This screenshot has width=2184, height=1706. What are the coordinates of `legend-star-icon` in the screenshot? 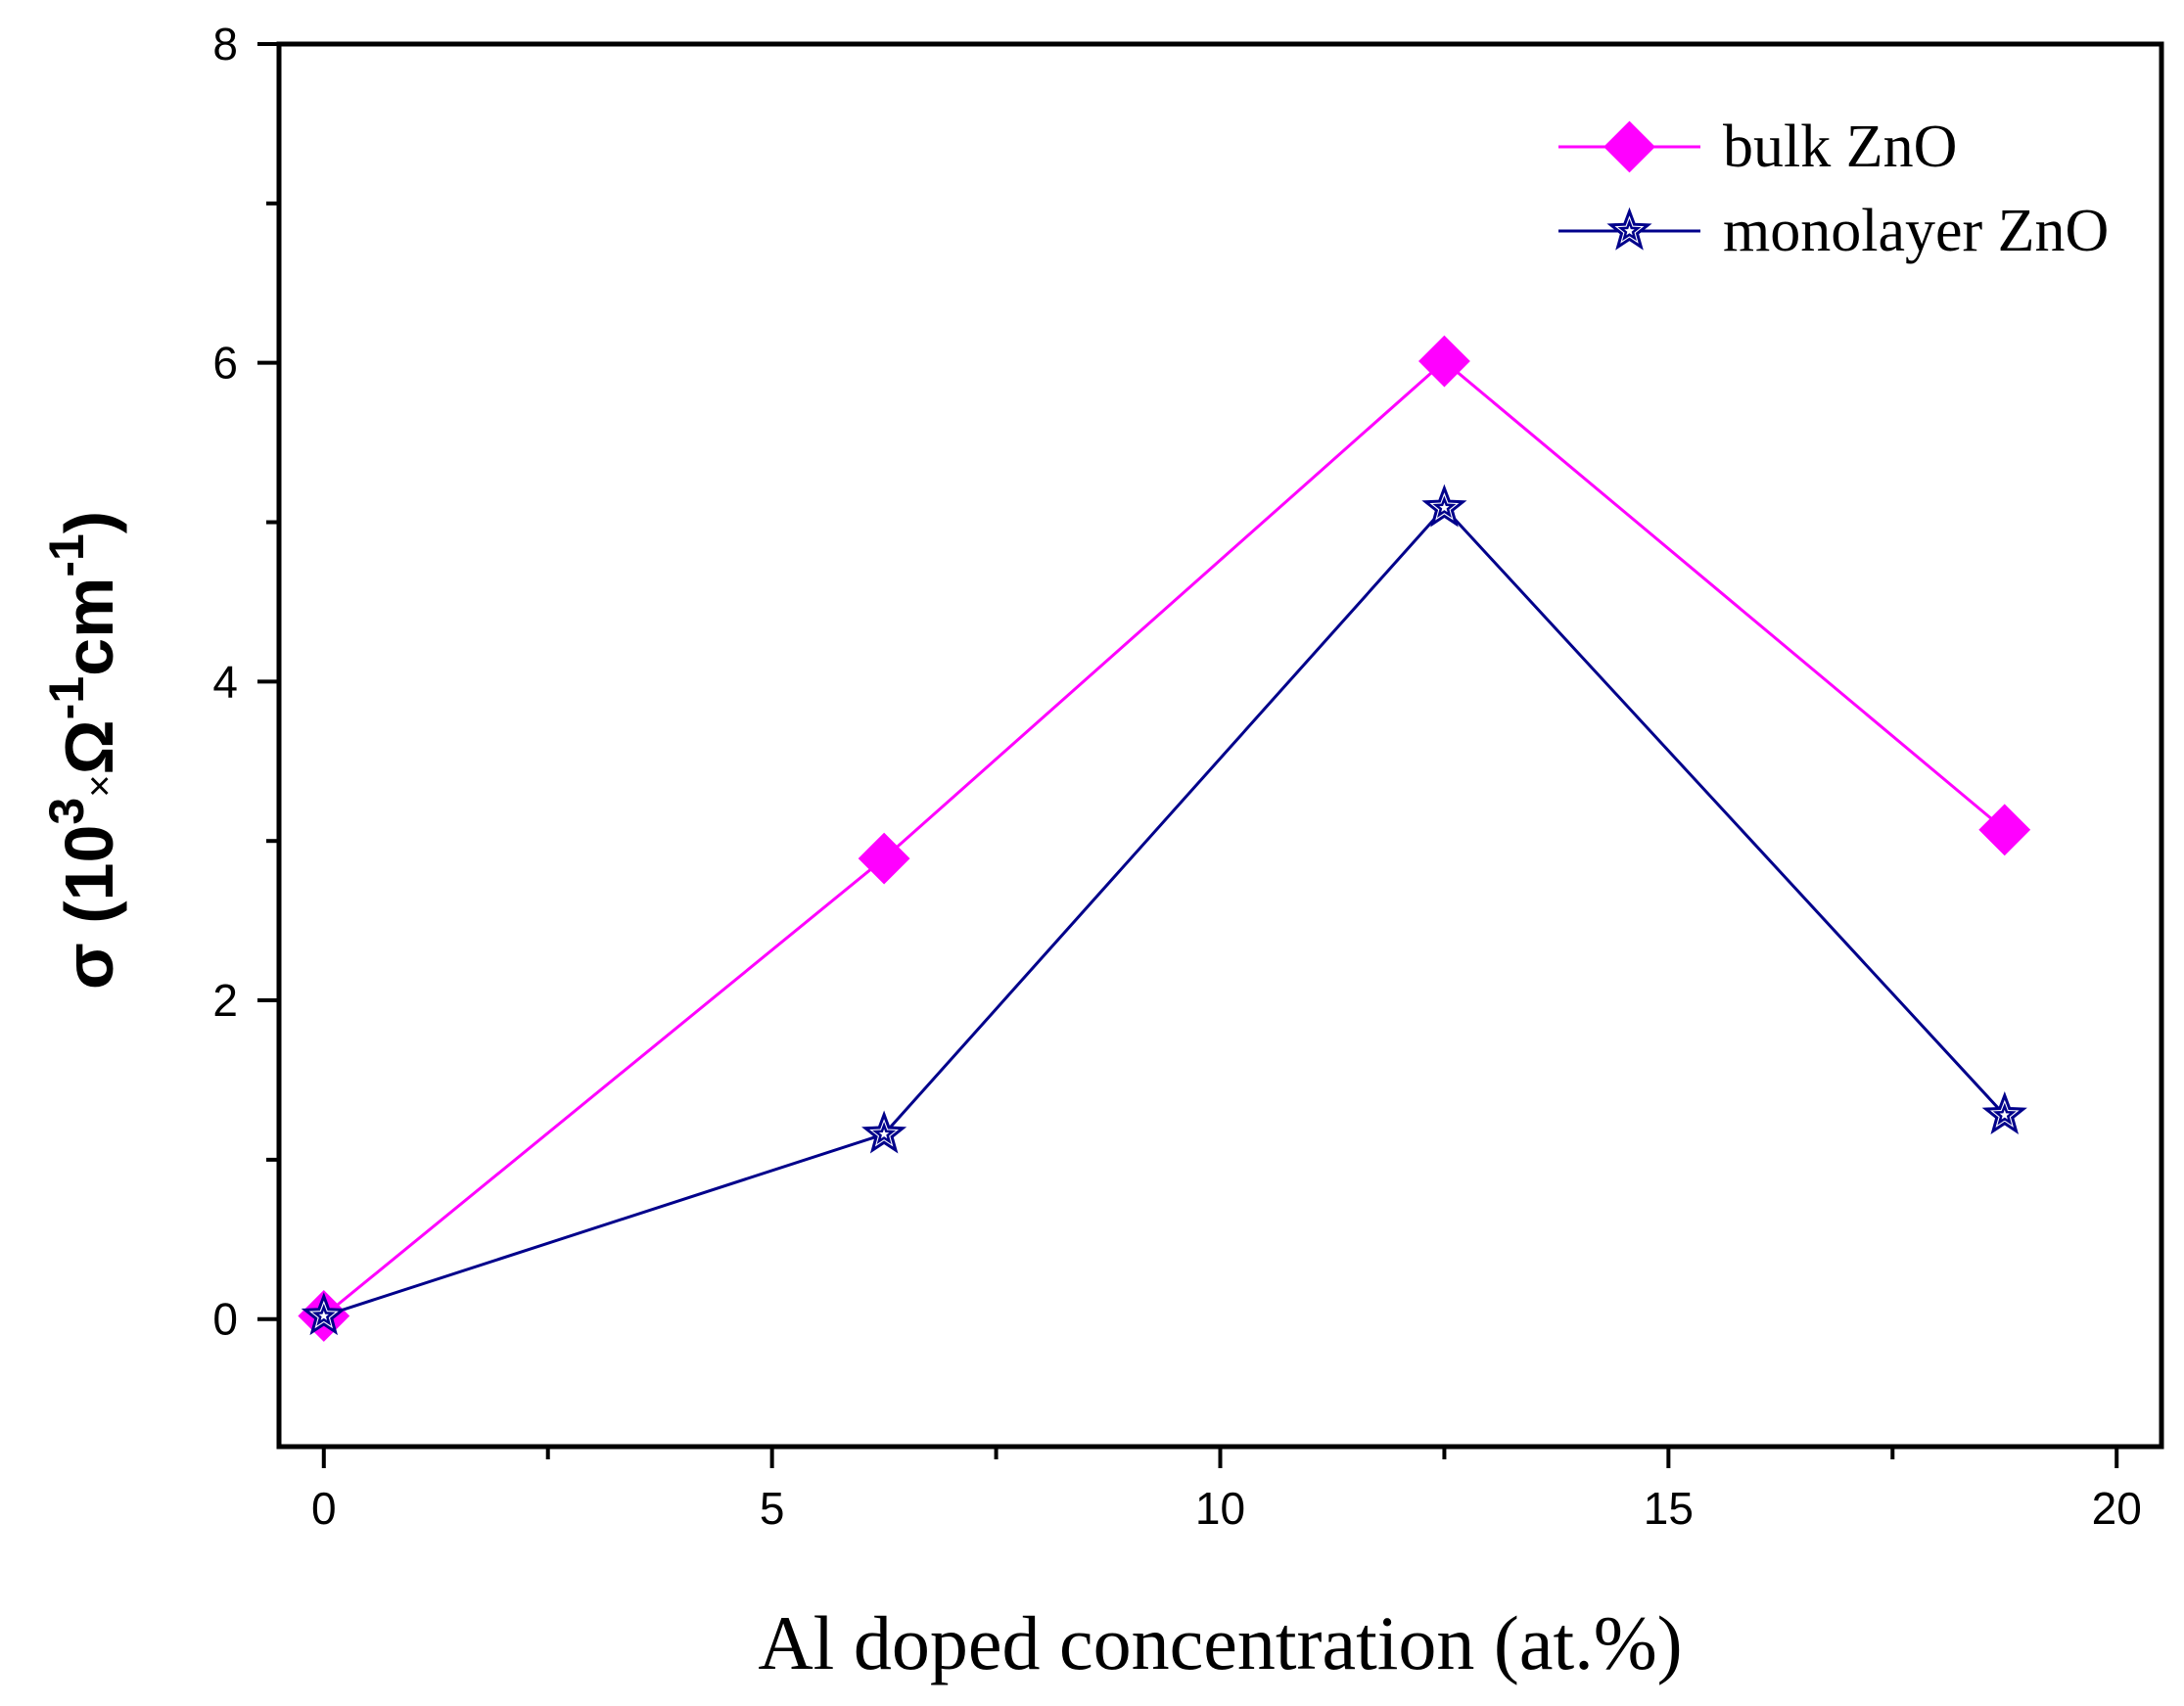 It's located at (1629, 229).